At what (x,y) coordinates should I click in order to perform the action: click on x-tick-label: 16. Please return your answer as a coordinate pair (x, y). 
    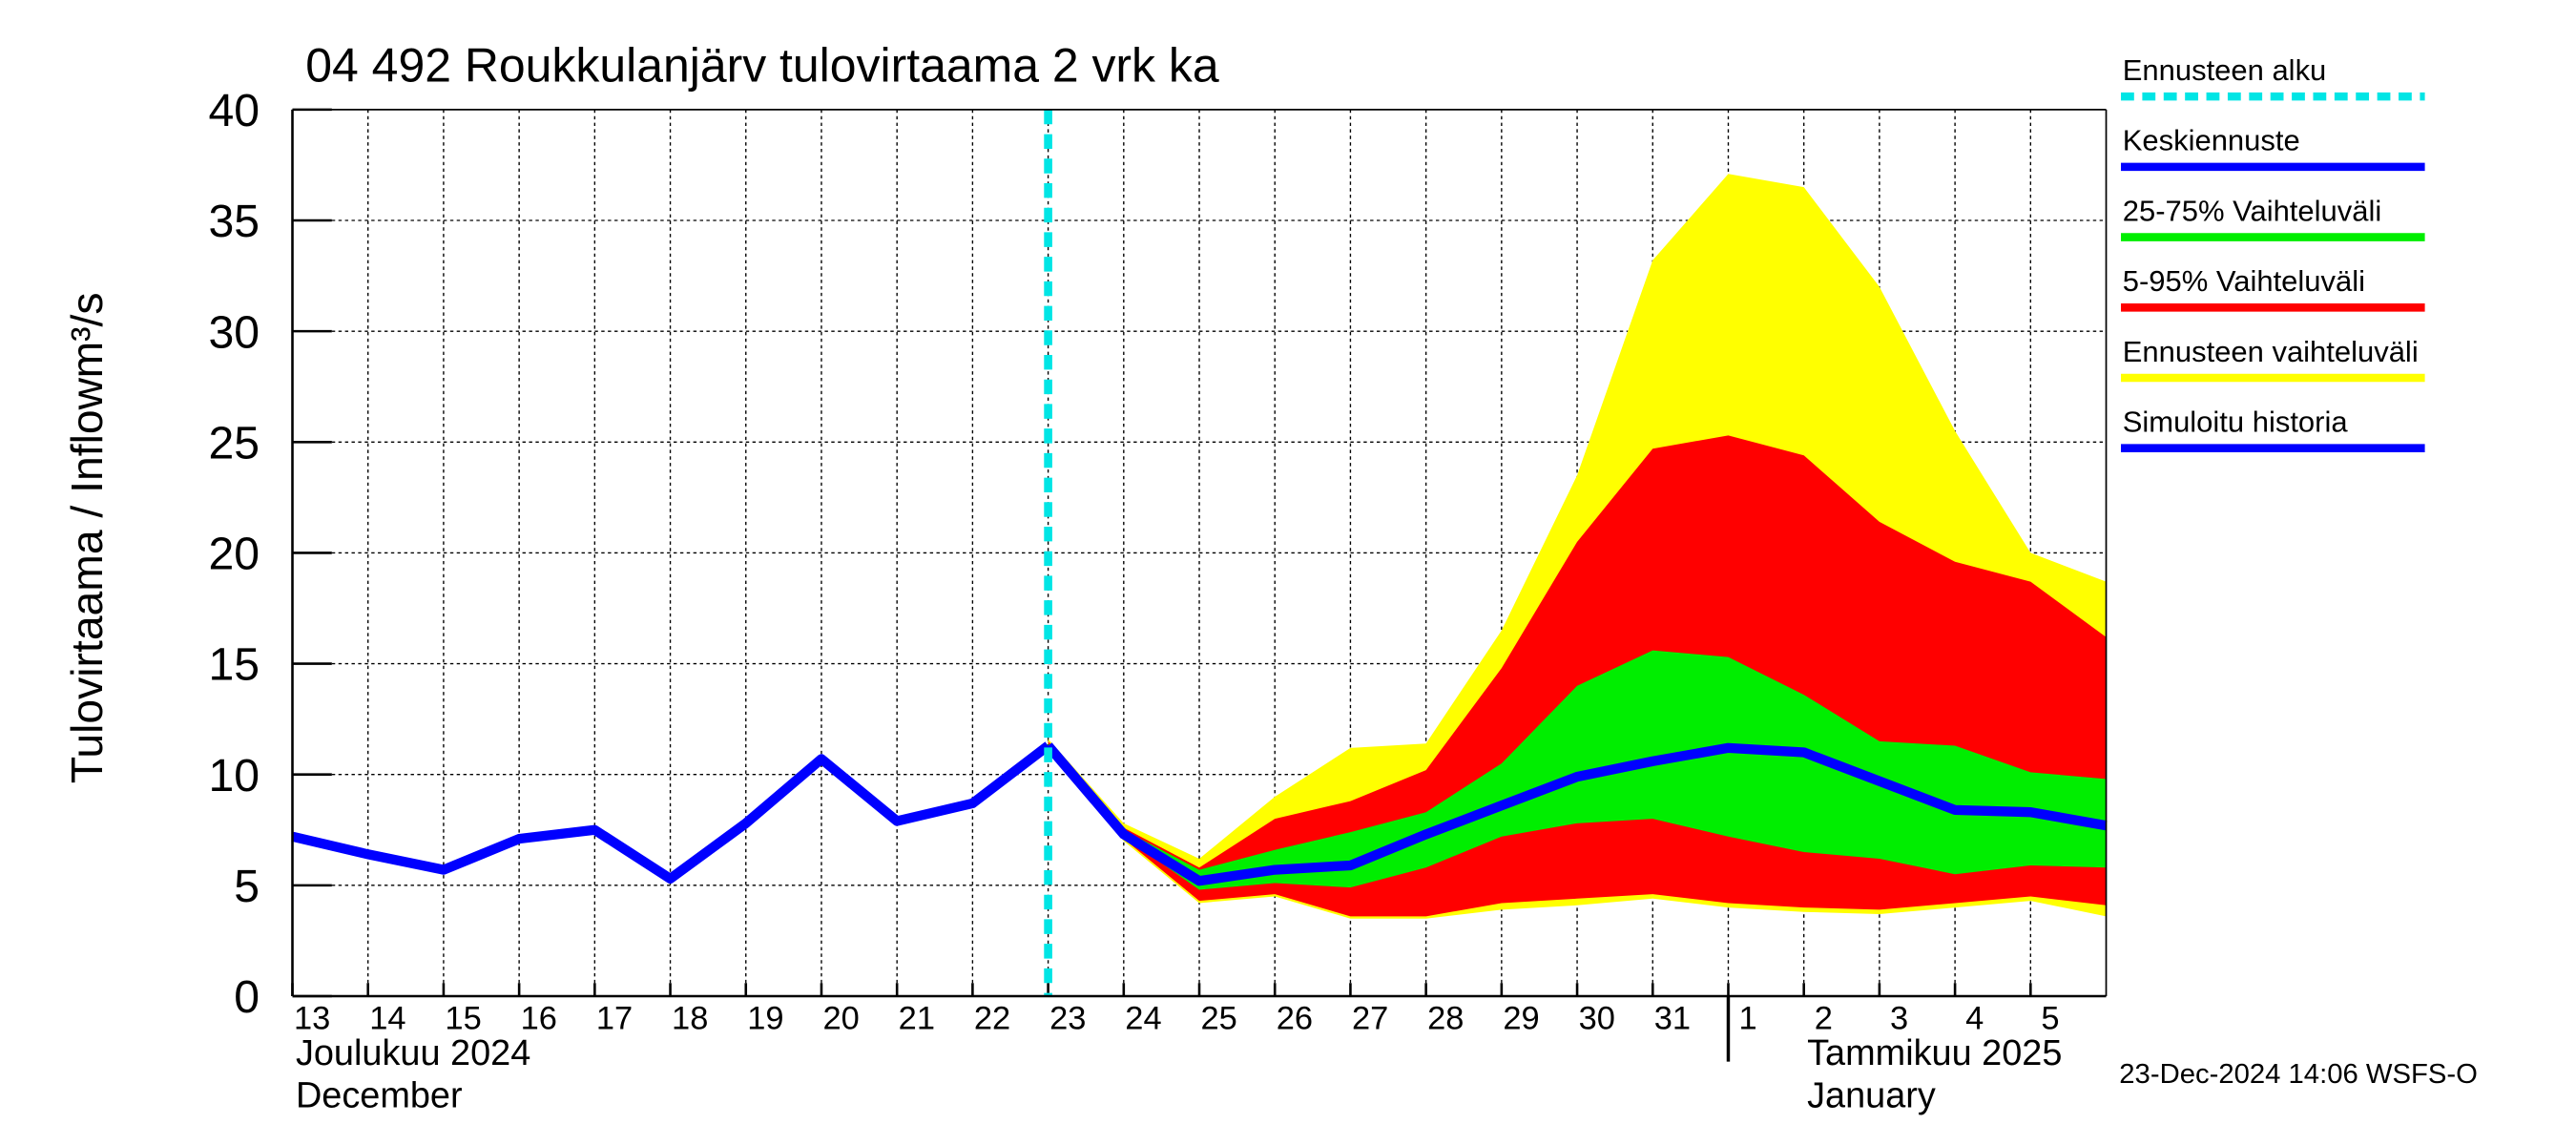
    Looking at the image, I should click on (539, 1018).